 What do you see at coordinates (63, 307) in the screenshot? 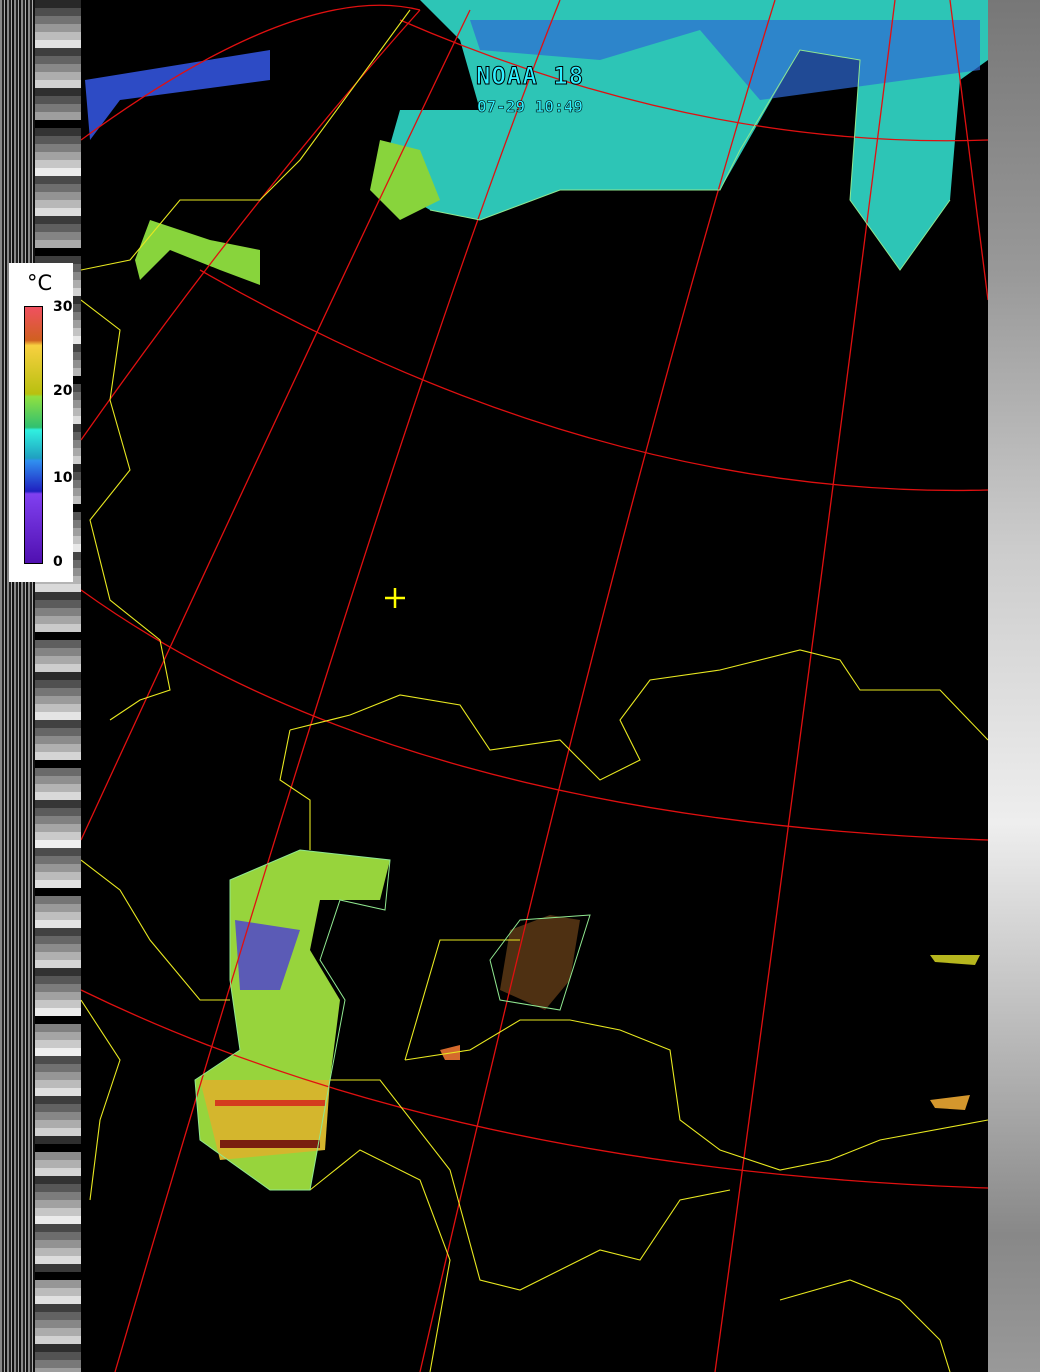
I see `legend-tick-30: 30` at bounding box center [63, 307].